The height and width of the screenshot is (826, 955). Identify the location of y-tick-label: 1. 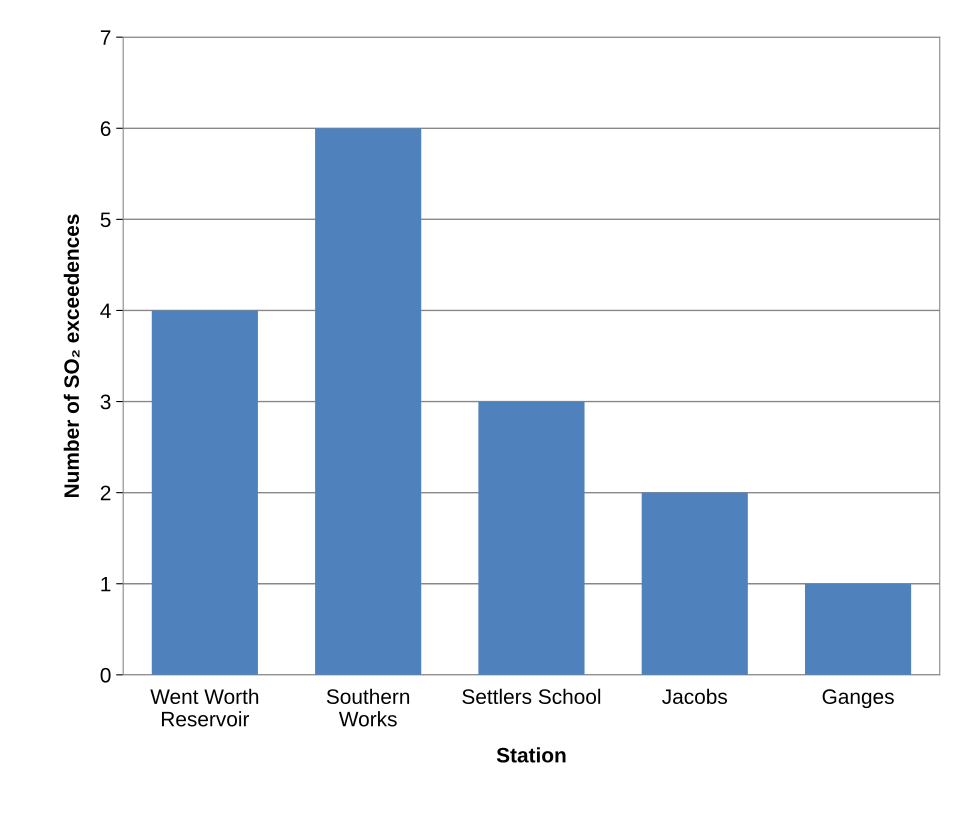
(105, 584).